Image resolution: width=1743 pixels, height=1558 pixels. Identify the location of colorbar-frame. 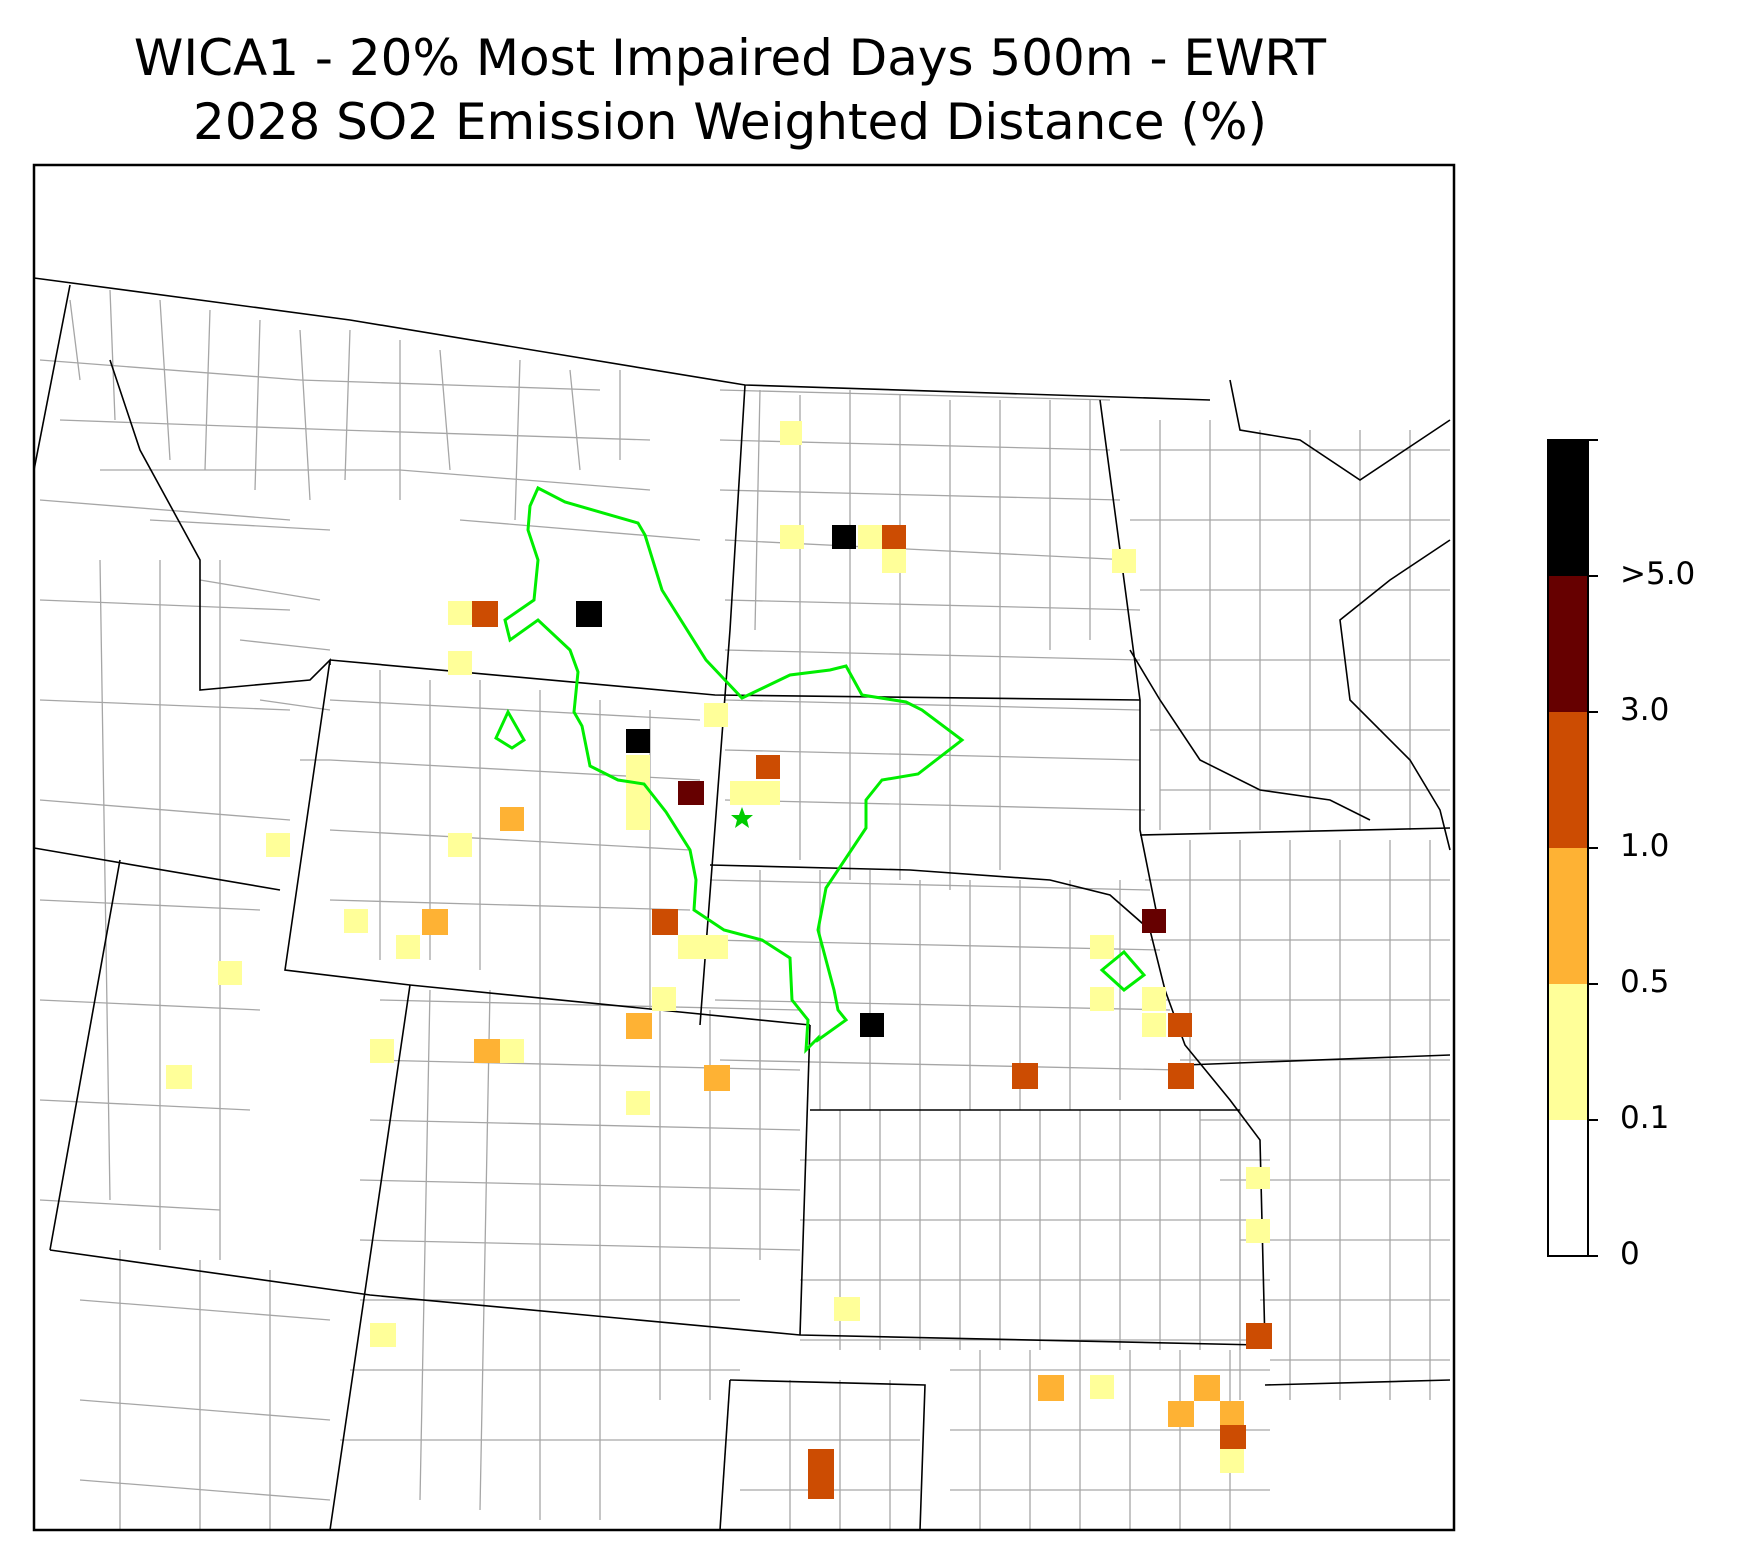
(1568, 848).